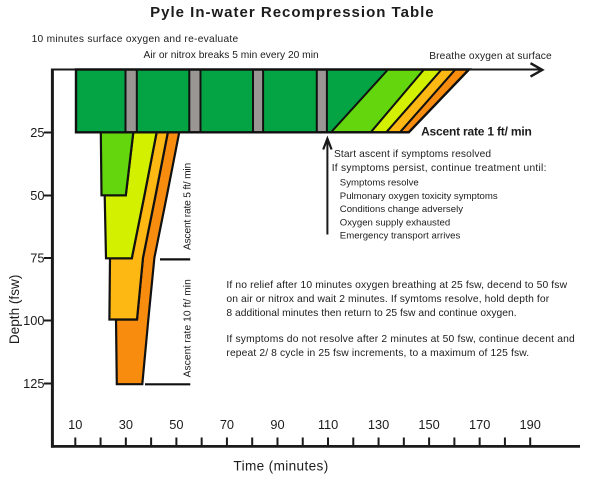 The image size is (600, 481). I want to click on svg-text: Ascent rate 5 ft/ min, so click(188, 206).